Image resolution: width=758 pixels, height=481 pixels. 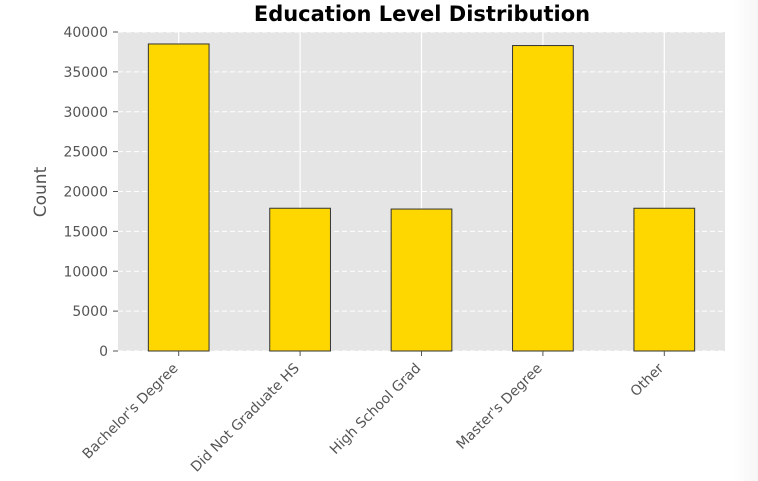 I want to click on x-tick-label: Bachelor's Degree, so click(x=131, y=412).